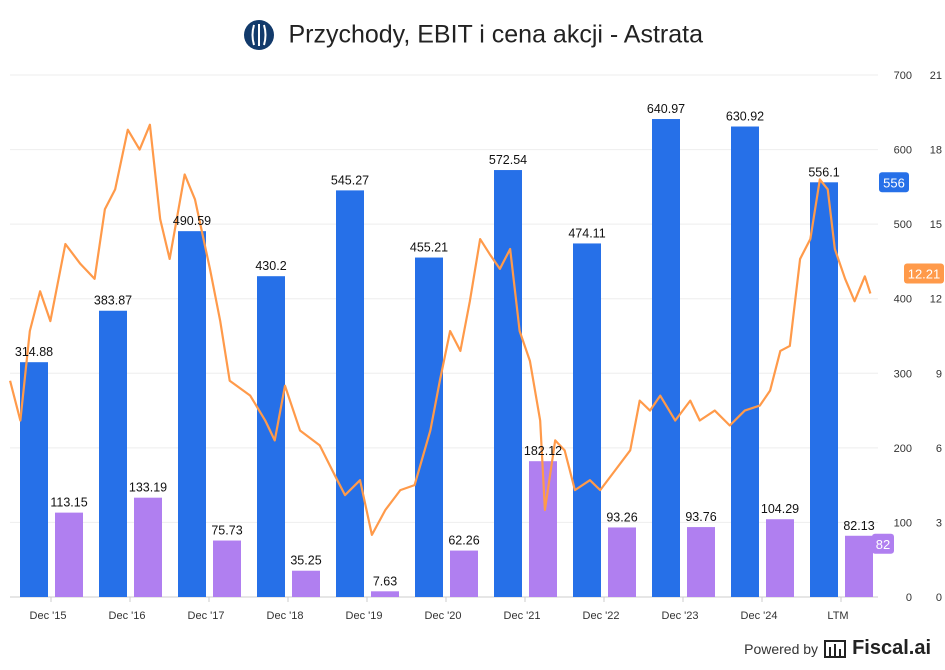  I want to click on y-left-tick-label: 700, so click(903, 76).